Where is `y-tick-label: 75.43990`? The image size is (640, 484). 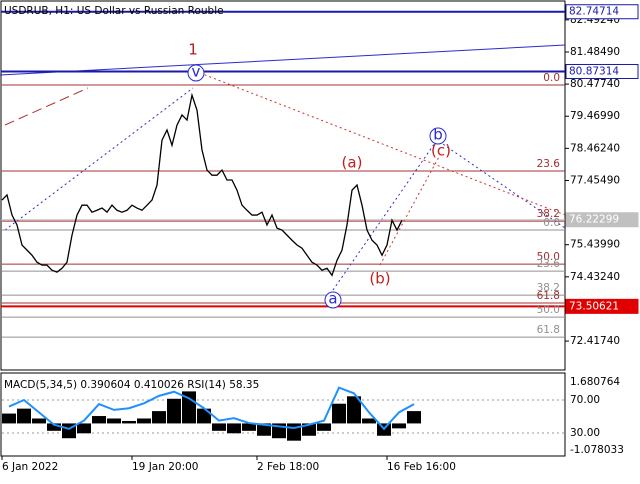
y-tick-label: 75.43990 is located at coordinates (595, 245).